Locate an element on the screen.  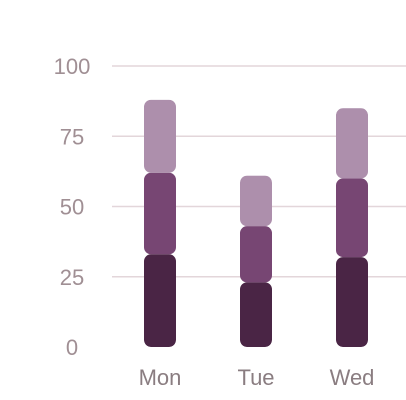
bar-stack-wed is located at coordinates (352, 227).